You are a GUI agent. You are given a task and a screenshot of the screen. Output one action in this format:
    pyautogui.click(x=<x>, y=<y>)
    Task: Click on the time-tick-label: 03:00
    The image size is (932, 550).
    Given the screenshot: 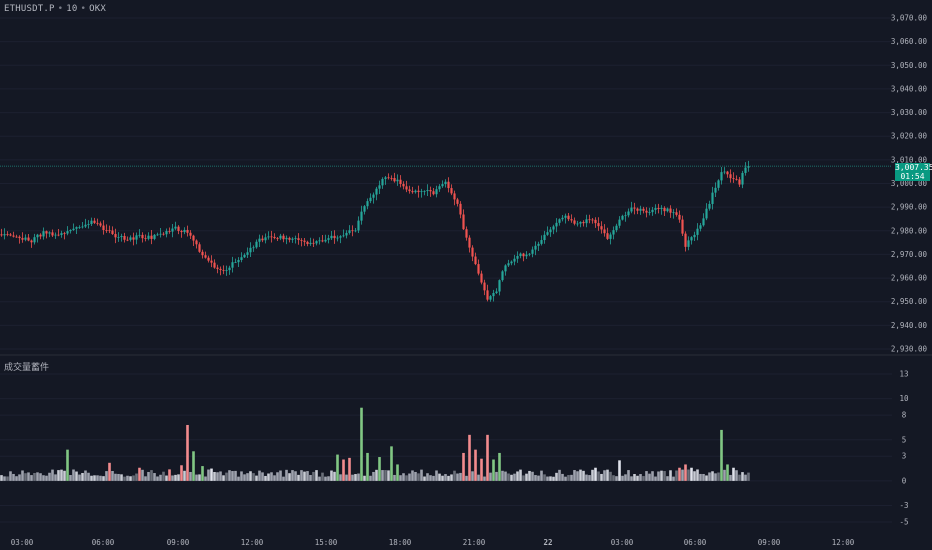 What is the action you would take?
    pyautogui.click(x=22, y=542)
    